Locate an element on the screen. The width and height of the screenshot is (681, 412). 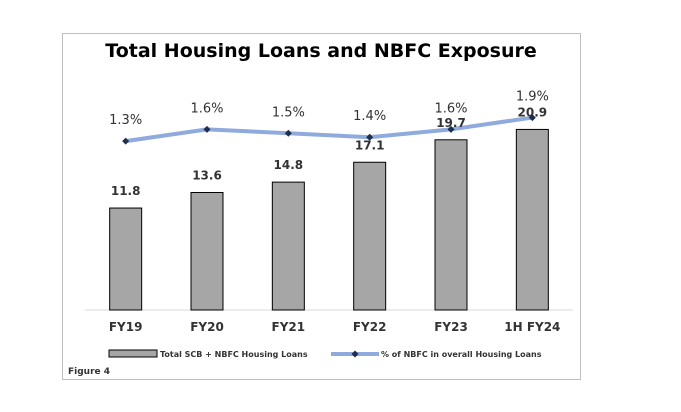
bar-value-label: 19.7 is located at coordinates (451, 123).